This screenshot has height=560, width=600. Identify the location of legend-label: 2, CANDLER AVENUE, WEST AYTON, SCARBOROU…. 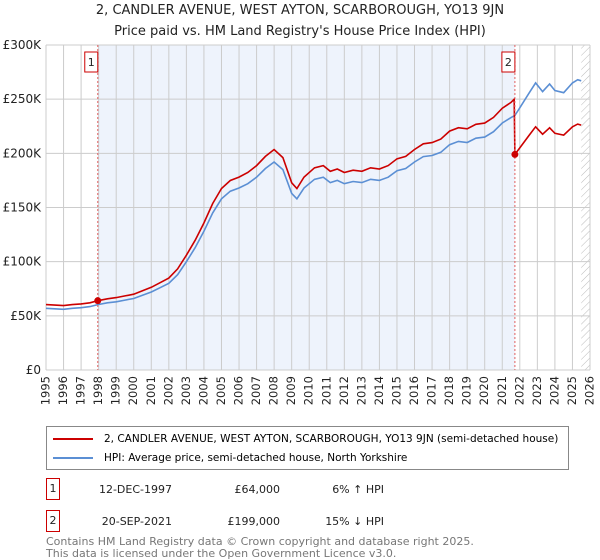
(331, 439).